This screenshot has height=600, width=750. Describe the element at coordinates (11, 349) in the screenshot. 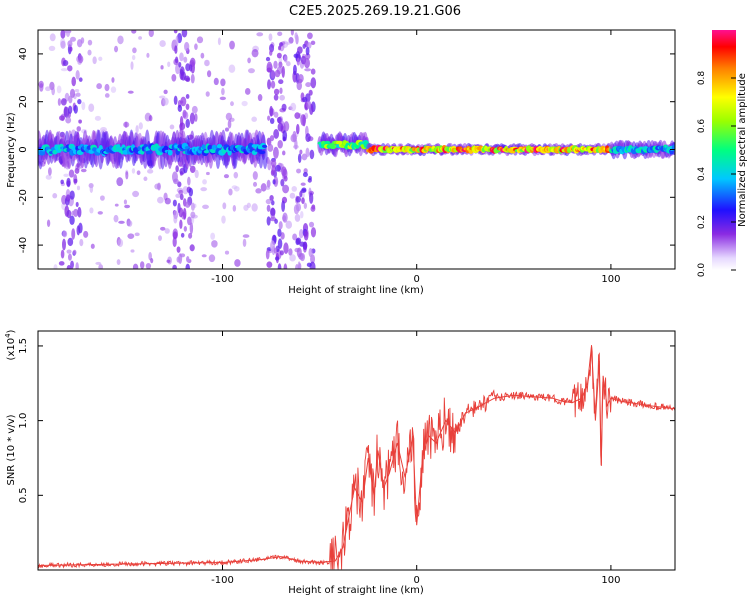

I see `snr-scale-prefix: (x10` at that location.